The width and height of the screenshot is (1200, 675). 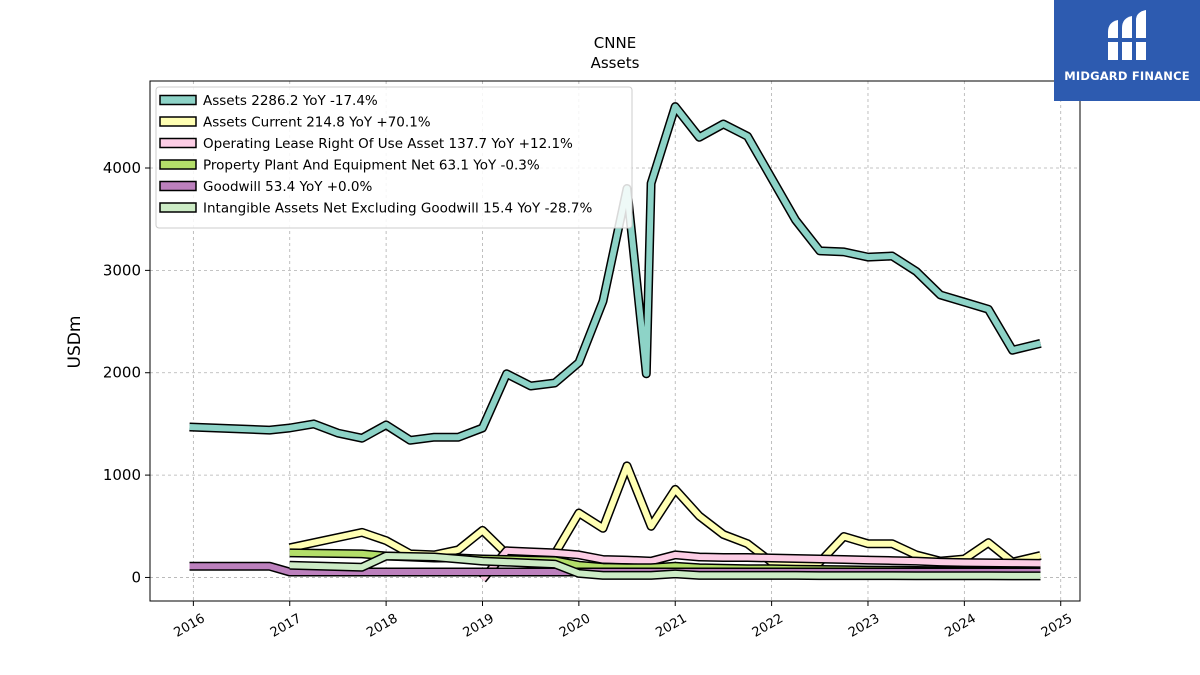 I want to click on chart-subtitle: Assets, so click(x=615, y=63).